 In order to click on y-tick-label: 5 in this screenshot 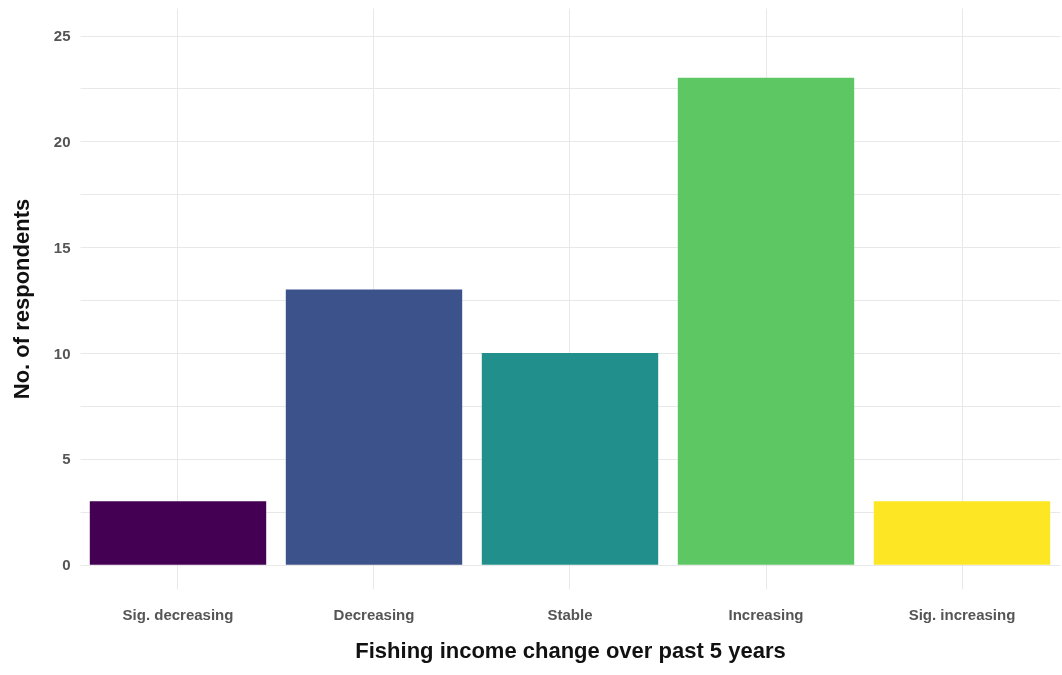, I will do `click(66, 459)`.